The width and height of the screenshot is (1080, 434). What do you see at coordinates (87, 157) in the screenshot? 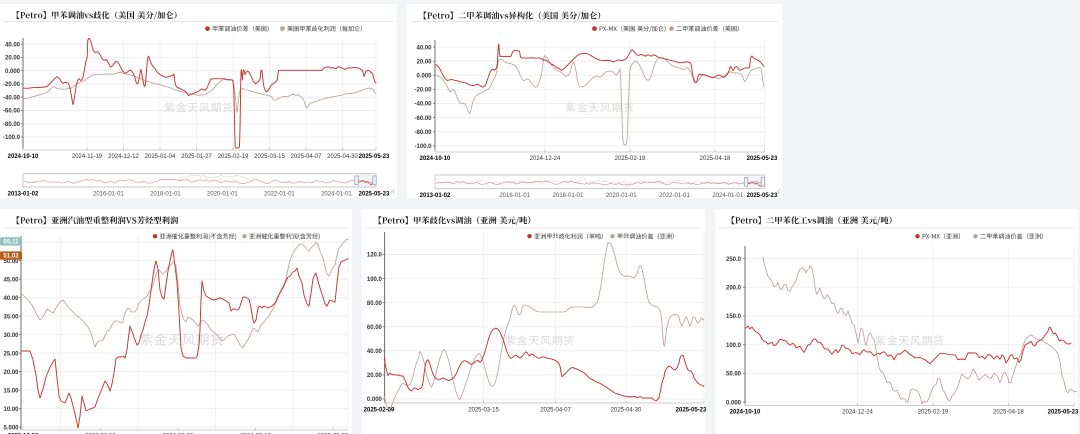
I see `svg-text: 2024-11-19` at bounding box center [87, 157].